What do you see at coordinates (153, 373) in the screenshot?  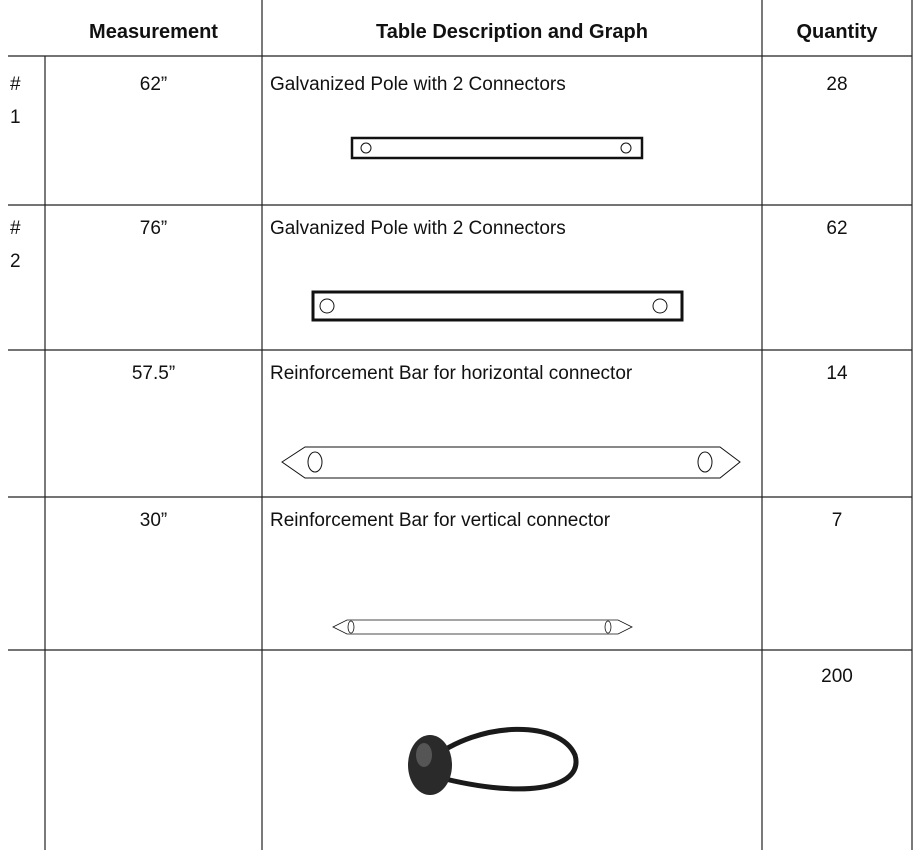 I see `measurement: 57.5”` at bounding box center [153, 373].